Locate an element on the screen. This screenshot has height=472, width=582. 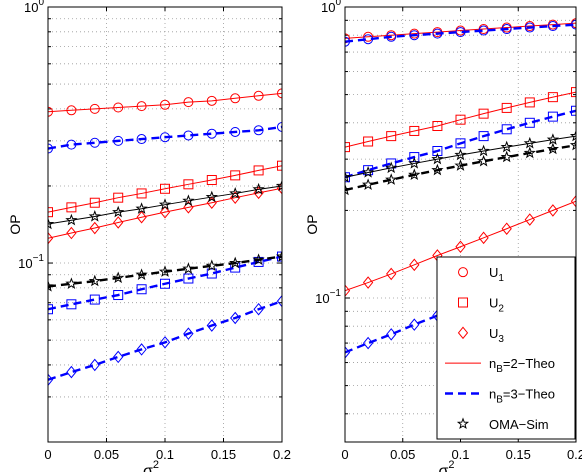
legend-label-base: n is located at coordinates (492, 394).